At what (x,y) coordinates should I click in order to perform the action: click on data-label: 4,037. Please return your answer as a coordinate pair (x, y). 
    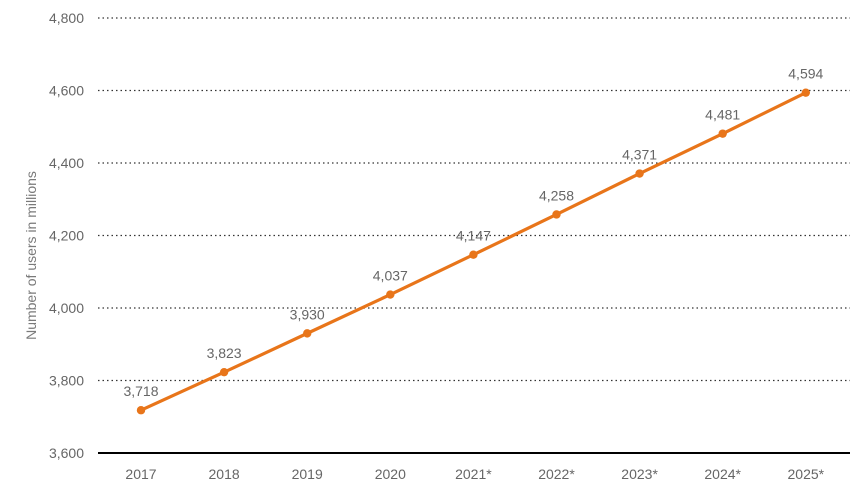
    Looking at the image, I should click on (390, 276).